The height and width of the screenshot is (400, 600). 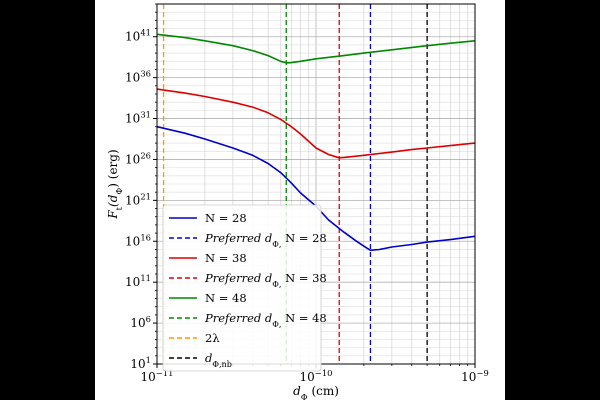 What do you see at coordinates (316, 392) in the screenshot?
I see `x-axis-label: dΦ​ (cm)` at bounding box center [316, 392].